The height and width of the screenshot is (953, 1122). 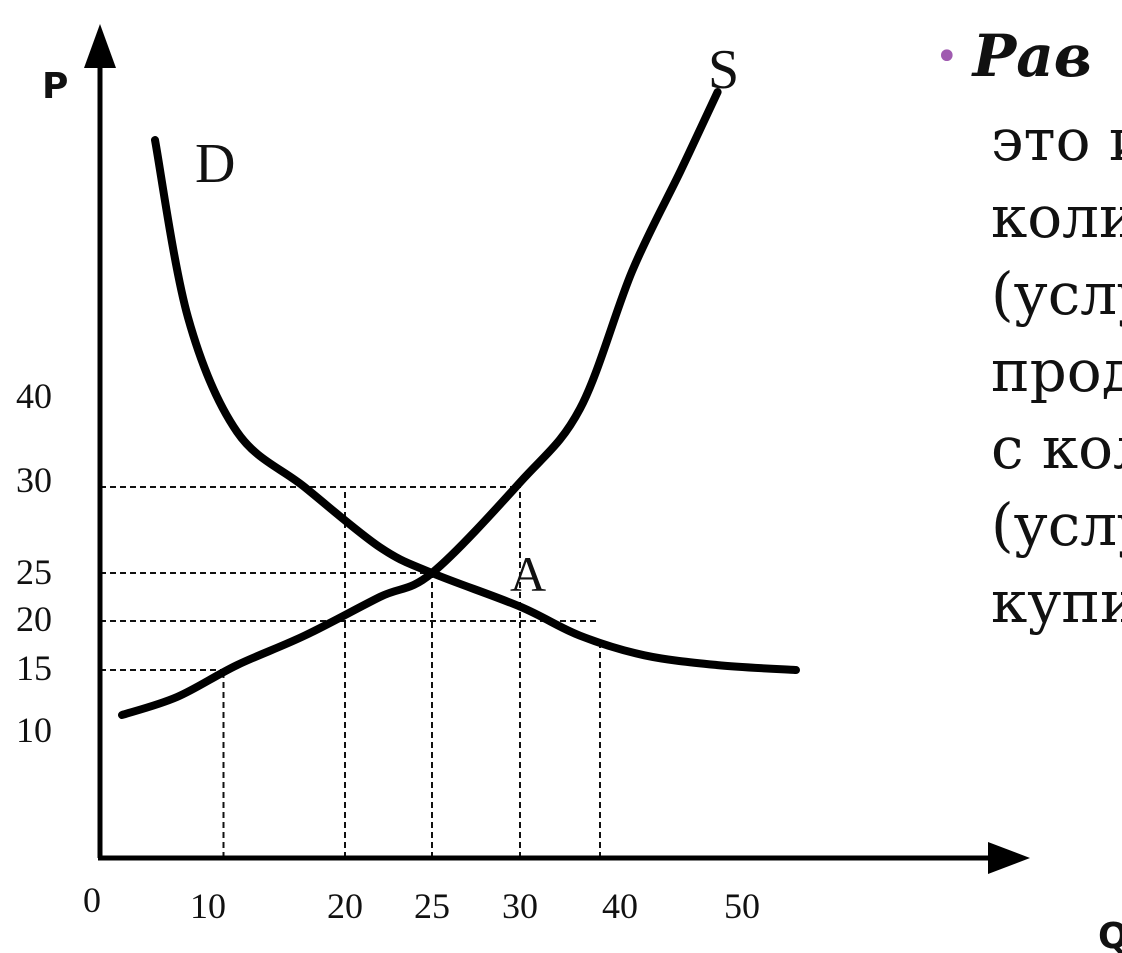 What do you see at coordinates (723, 70) in the screenshot?
I see `curve-label-s: S` at bounding box center [723, 70].